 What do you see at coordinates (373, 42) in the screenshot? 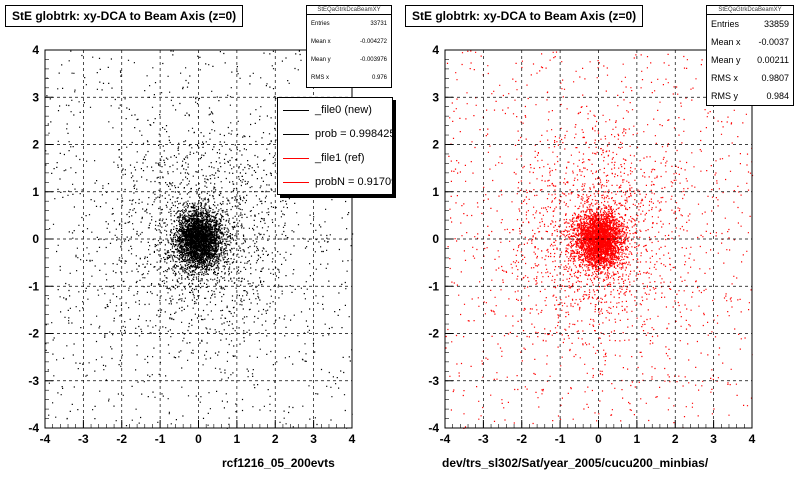
I see `left-stats-value: -0.004272` at bounding box center [373, 42].